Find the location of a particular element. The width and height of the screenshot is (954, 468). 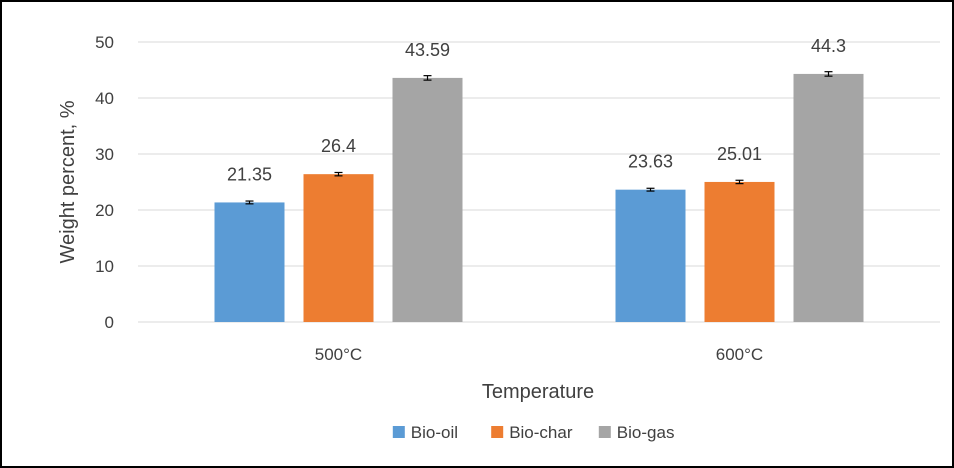

legend-swatch-bio-oil is located at coordinates (398, 432).